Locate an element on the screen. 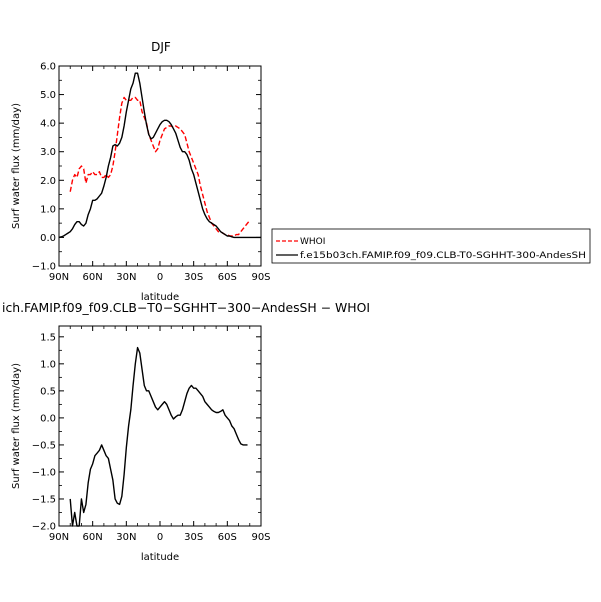 The image size is (601, 602). y-tick-label: 5.0 is located at coordinates (48, 95).